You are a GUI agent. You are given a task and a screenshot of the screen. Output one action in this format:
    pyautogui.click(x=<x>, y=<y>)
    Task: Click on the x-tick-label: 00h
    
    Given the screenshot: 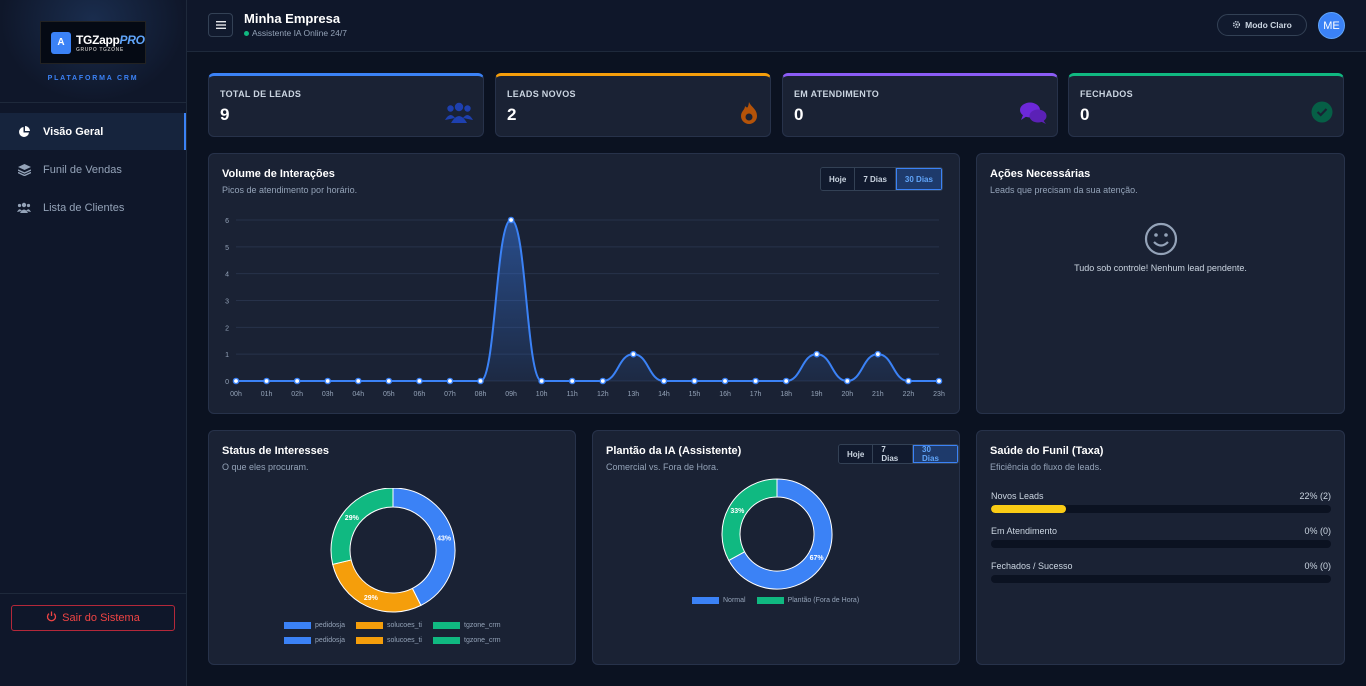 What is the action you would take?
    pyautogui.click(x=236, y=394)
    